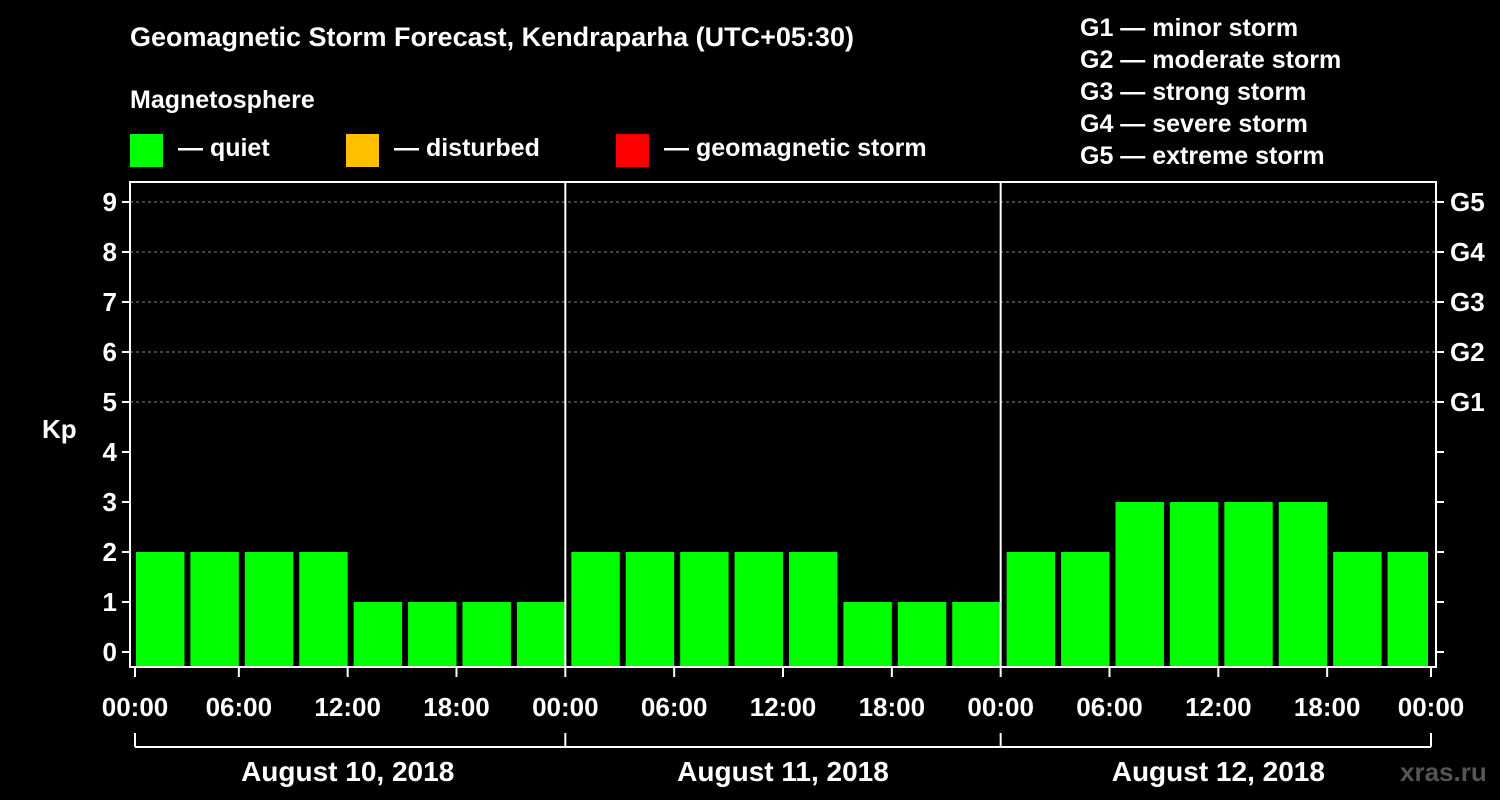 This screenshot has width=1500, height=800. Describe the element at coordinates (110, 302) in the screenshot. I see `y-tick-label-7: 7` at that location.